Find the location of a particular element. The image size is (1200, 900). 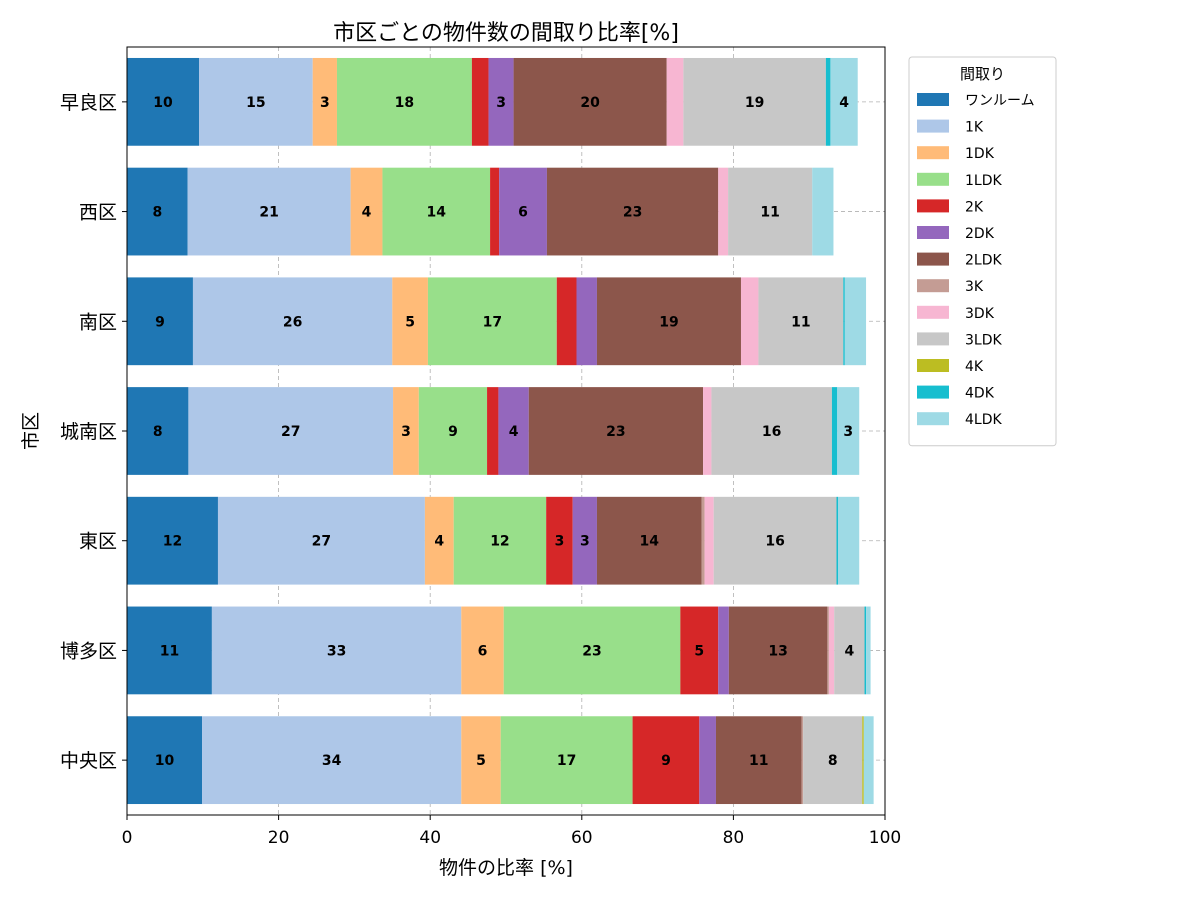

x-axis: 0 20 40 60 80 100 is located at coordinates (511, 831).